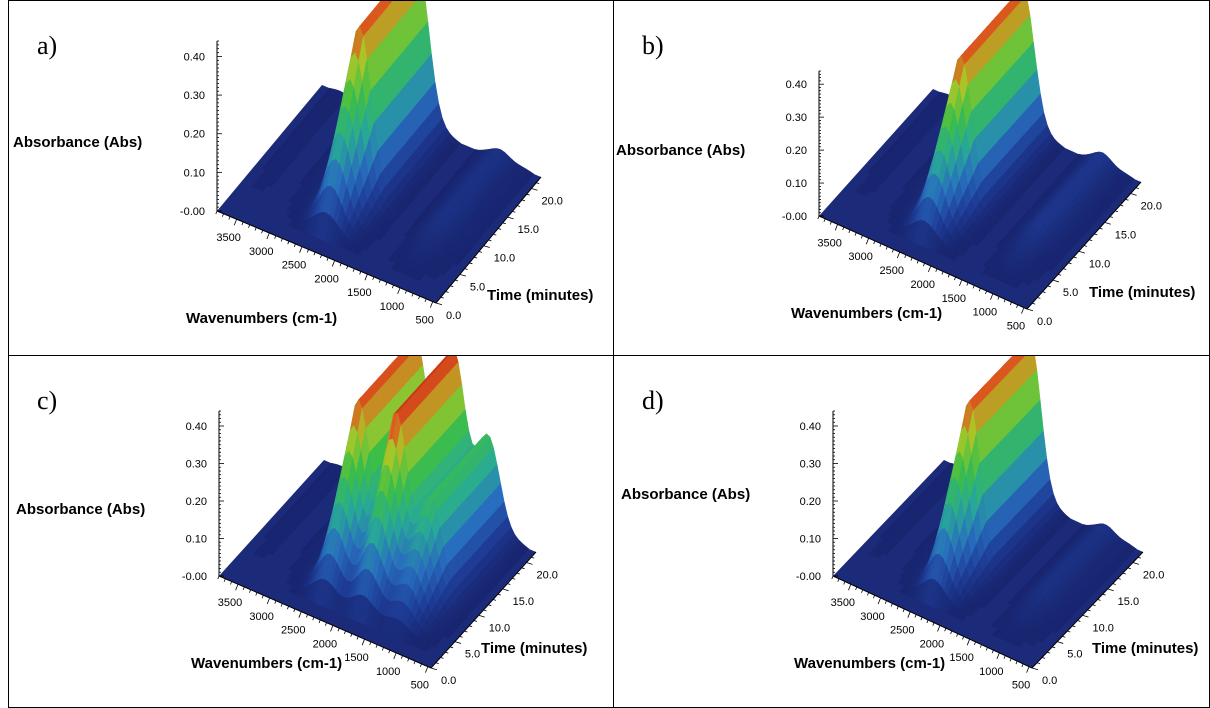 This screenshot has height=708, width=1210. What do you see at coordinates (453, 316) in the screenshot?
I see `time-tick-label: 0.0` at bounding box center [453, 316].